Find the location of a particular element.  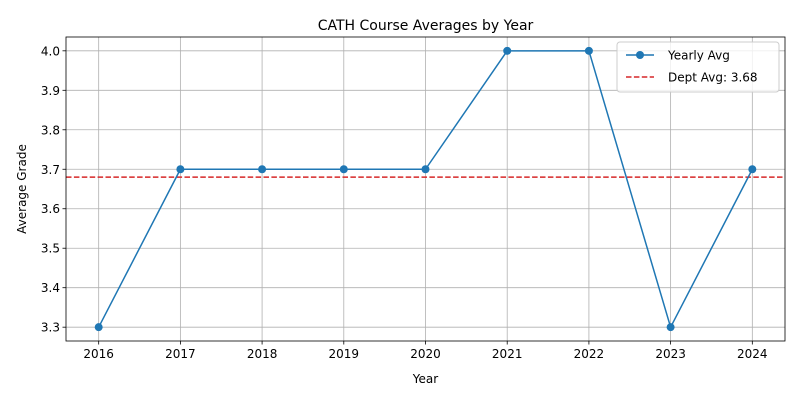

x-axis-ticks: 2016 2017 2018 2019 2020 2021 2022 2023 2024 is located at coordinates (425, 351).